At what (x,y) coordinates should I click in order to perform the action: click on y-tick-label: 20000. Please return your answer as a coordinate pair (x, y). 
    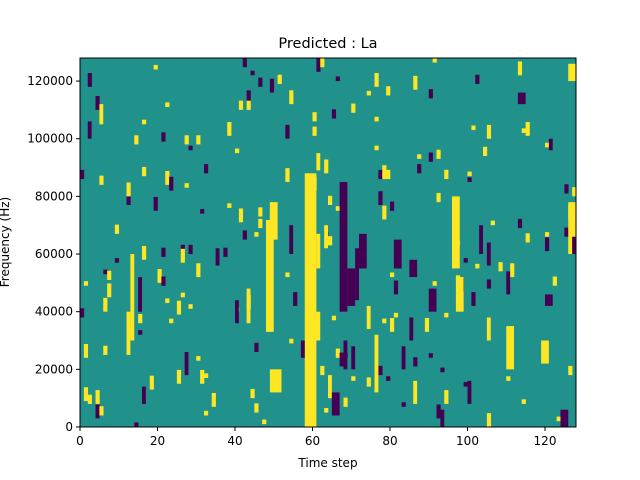
    Looking at the image, I should click on (54, 369).